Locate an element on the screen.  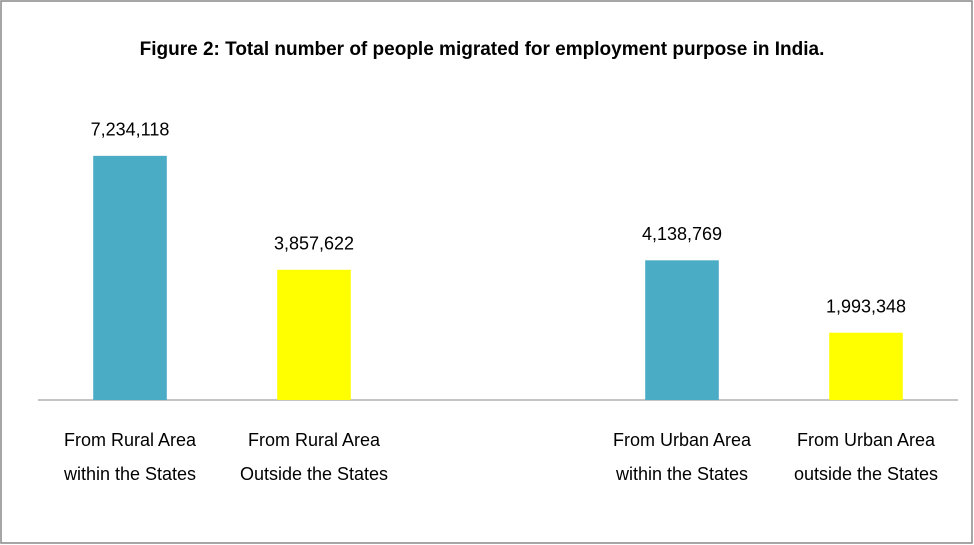
x-tick-label: From Urban Area within the States is located at coordinates (682, 457).